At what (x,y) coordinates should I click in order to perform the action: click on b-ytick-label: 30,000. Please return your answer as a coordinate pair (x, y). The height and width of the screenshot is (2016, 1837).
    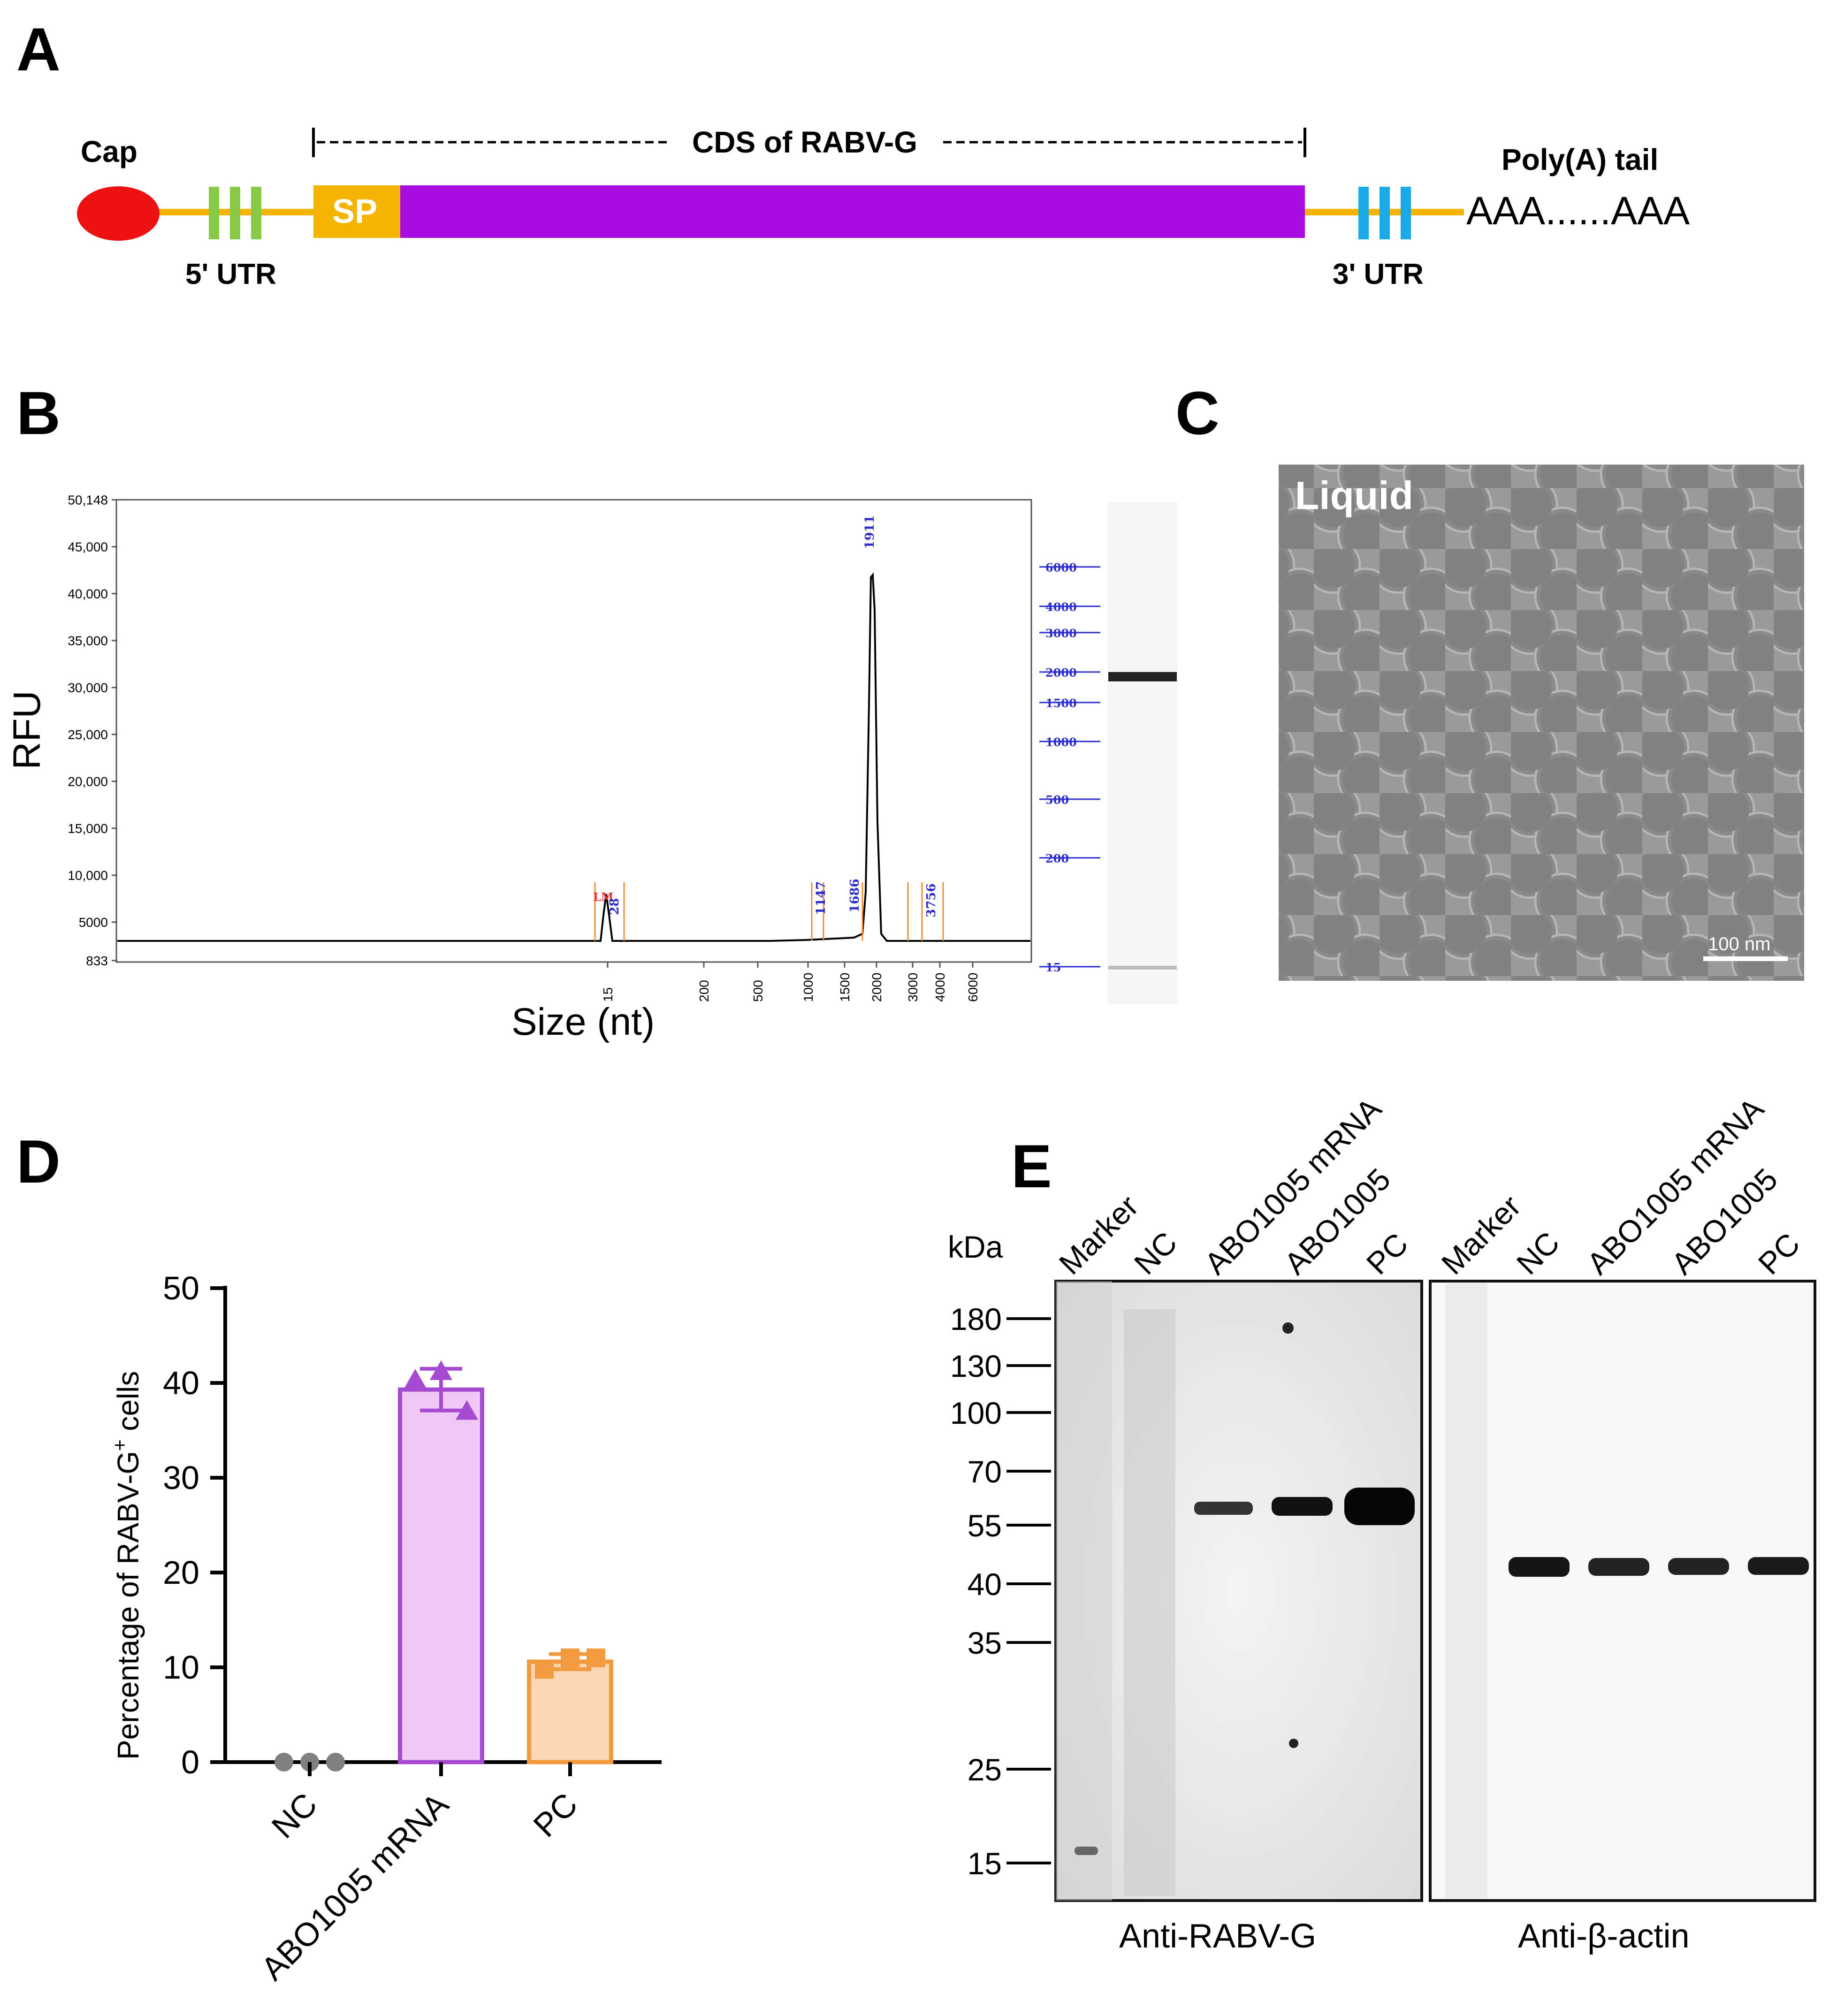
    Looking at the image, I should click on (88, 687).